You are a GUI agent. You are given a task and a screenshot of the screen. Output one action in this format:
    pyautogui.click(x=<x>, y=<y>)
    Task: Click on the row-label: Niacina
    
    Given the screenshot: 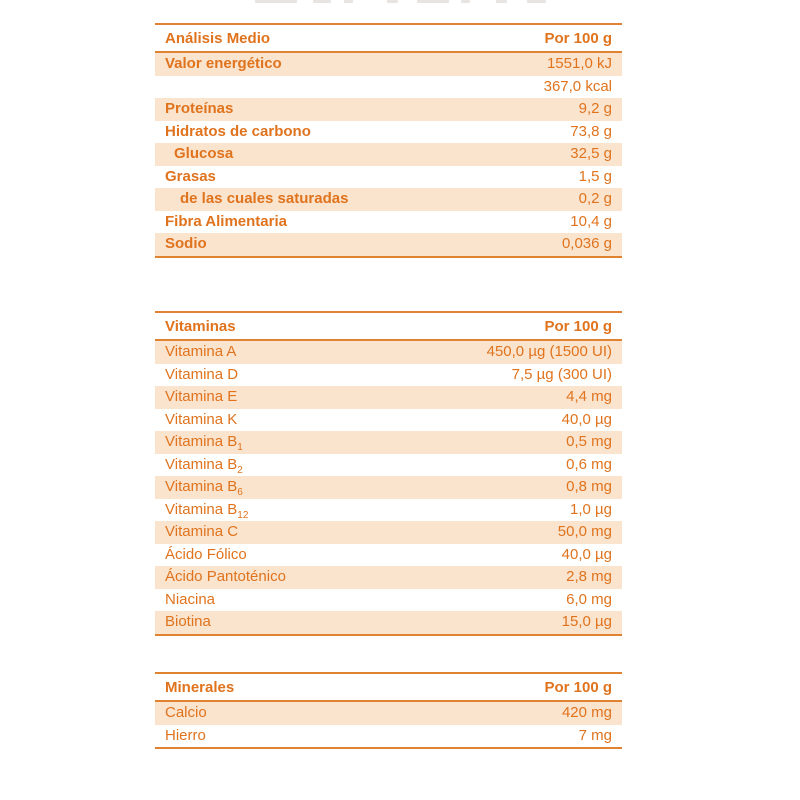 What is the action you would take?
    pyautogui.click(x=190, y=599)
    